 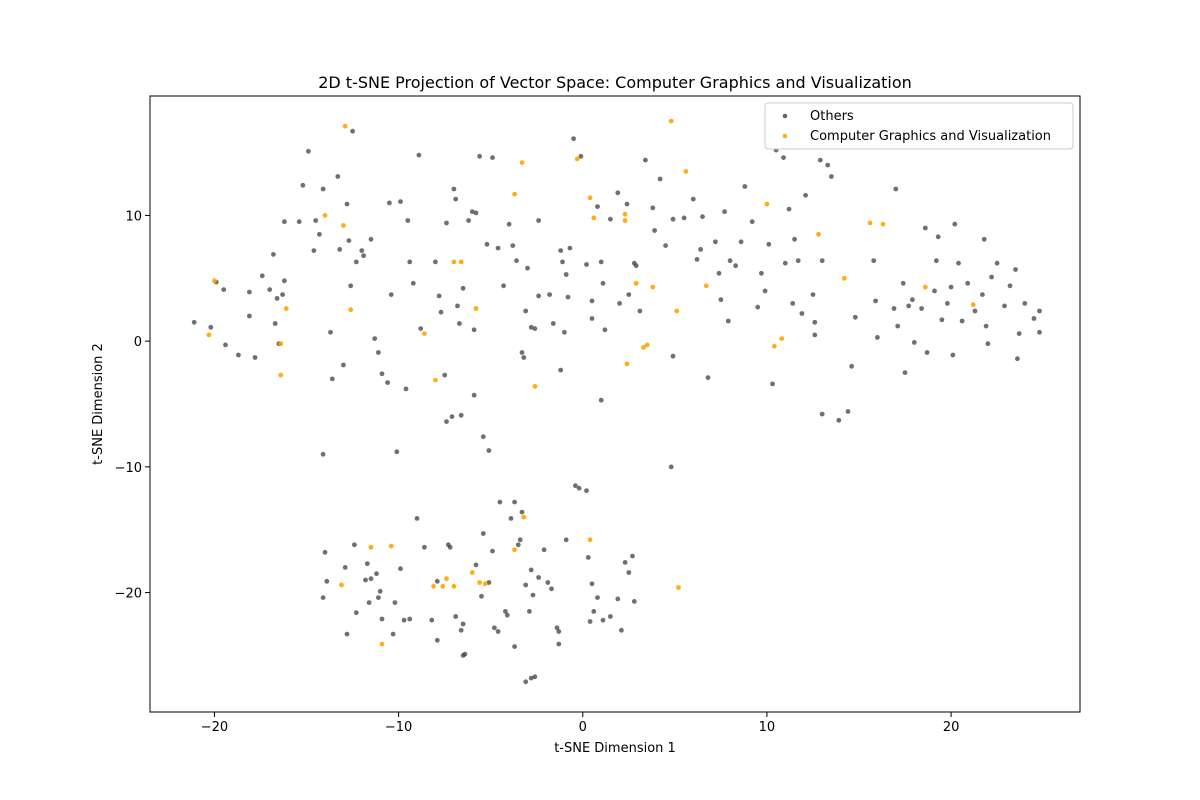 What do you see at coordinates (767, 727) in the screenshot?
I see `x-tick-label: 10` at bounding box center [767, 727].